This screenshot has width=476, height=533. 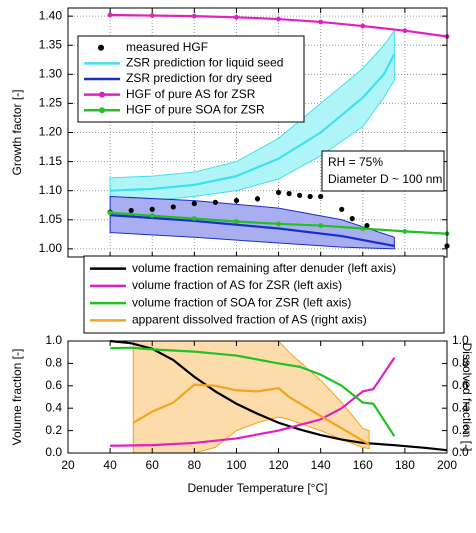 What do you see at coordinates (51, 103) in the screenshot?
I see `y-tick-label: 1.25` at bounding box center [51, 103].